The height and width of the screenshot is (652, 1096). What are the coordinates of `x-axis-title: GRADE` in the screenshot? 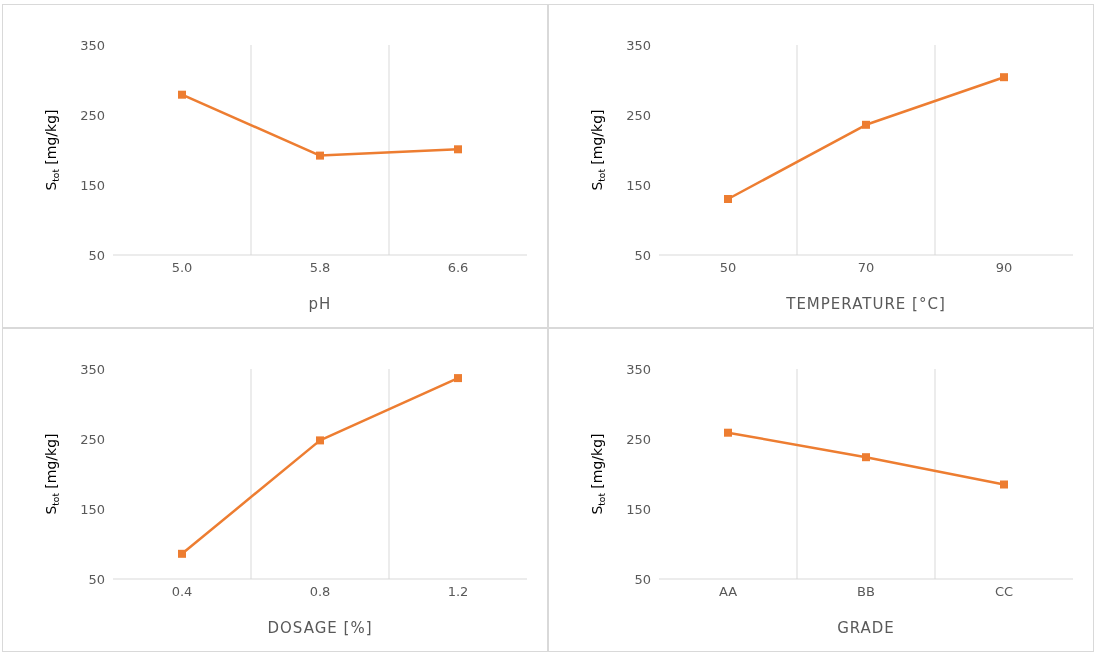 It's located at (866, 628).